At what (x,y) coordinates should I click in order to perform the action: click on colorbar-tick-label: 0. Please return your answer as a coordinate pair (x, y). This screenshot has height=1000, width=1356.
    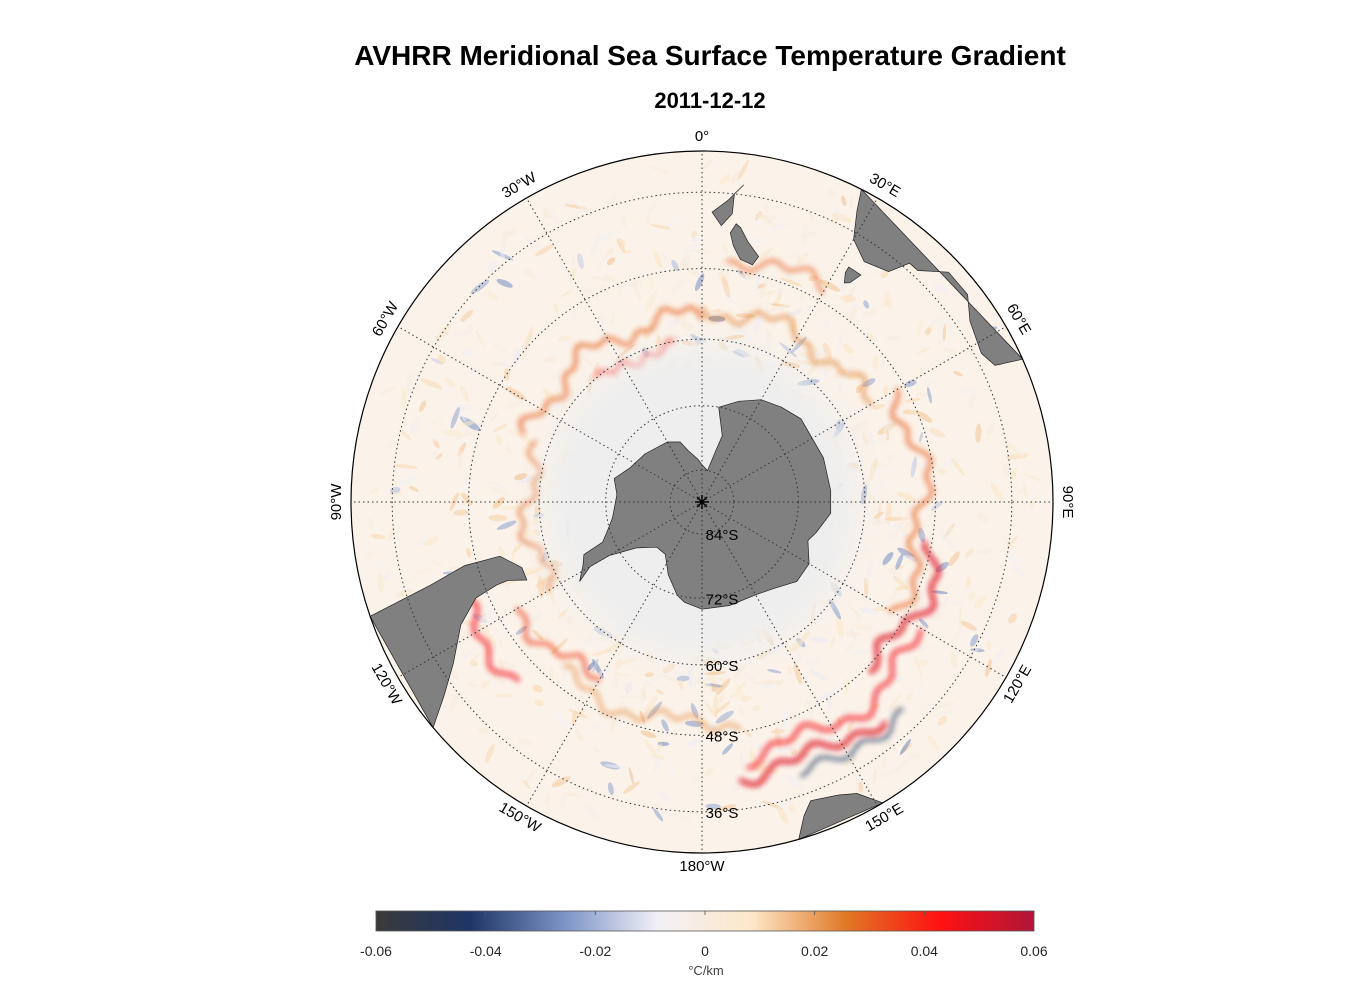
    Looking at the image, I should click on (705, 951).